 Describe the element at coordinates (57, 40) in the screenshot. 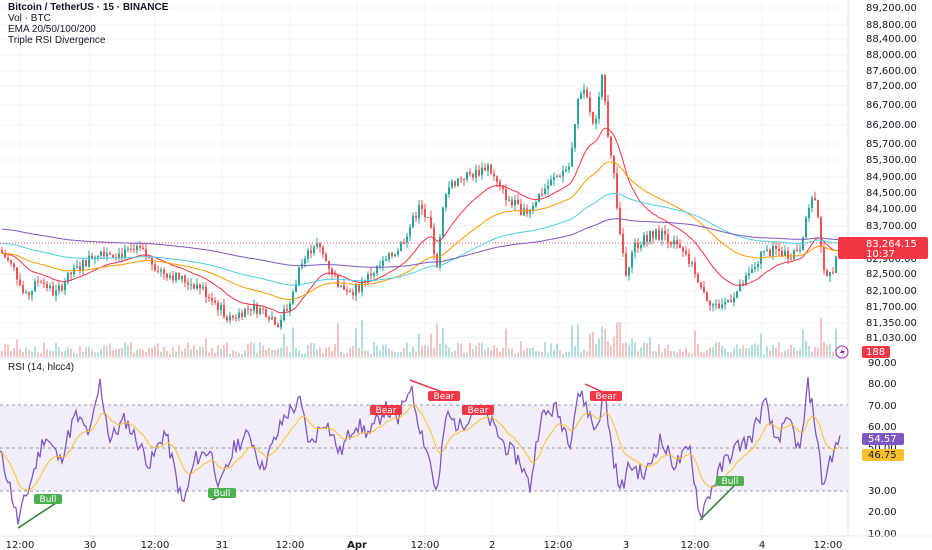

I see `legend-divergence: Triple RSI Divergence` at that location.